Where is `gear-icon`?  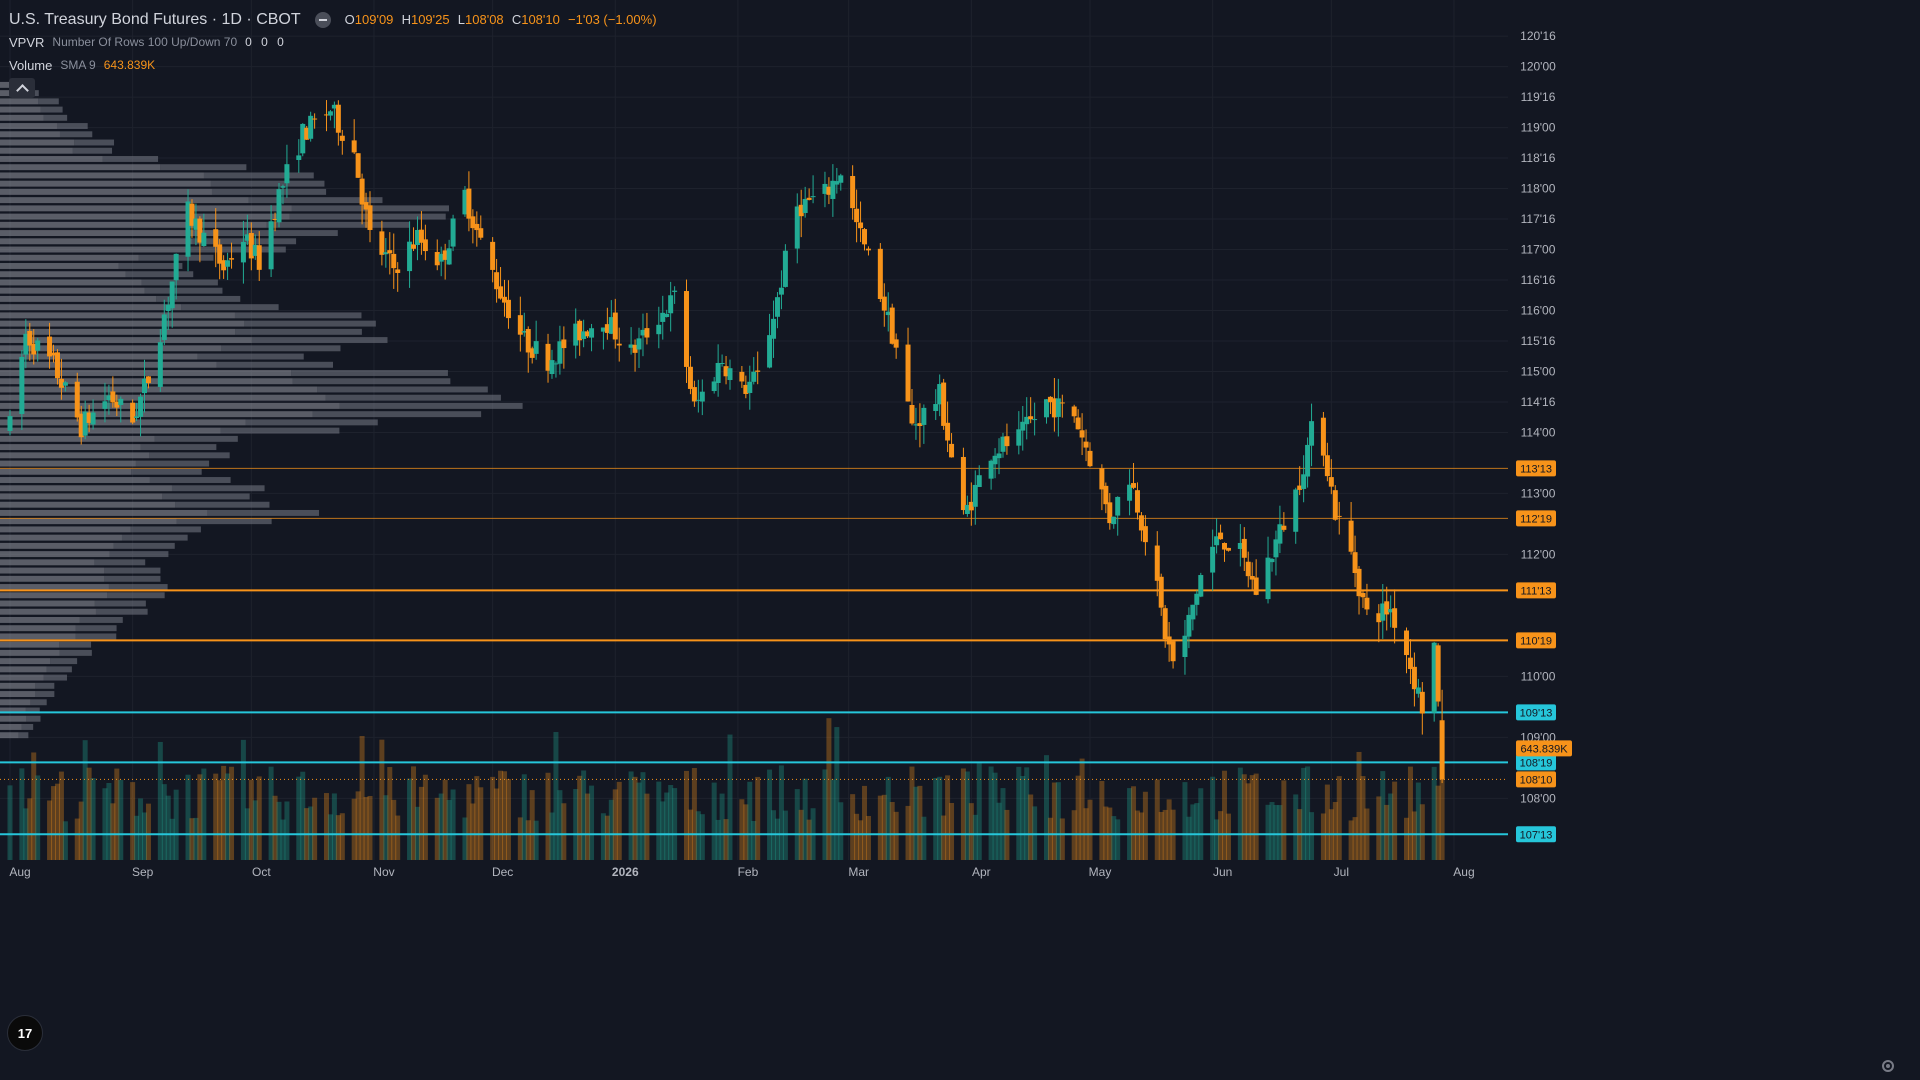
gear-icon is located at coordinates (1888, 1066).